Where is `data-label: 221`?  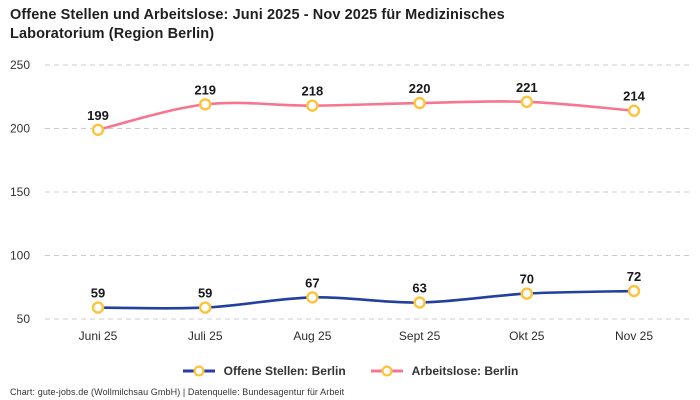 data-label: 221 is located at coordinates (527, 87).